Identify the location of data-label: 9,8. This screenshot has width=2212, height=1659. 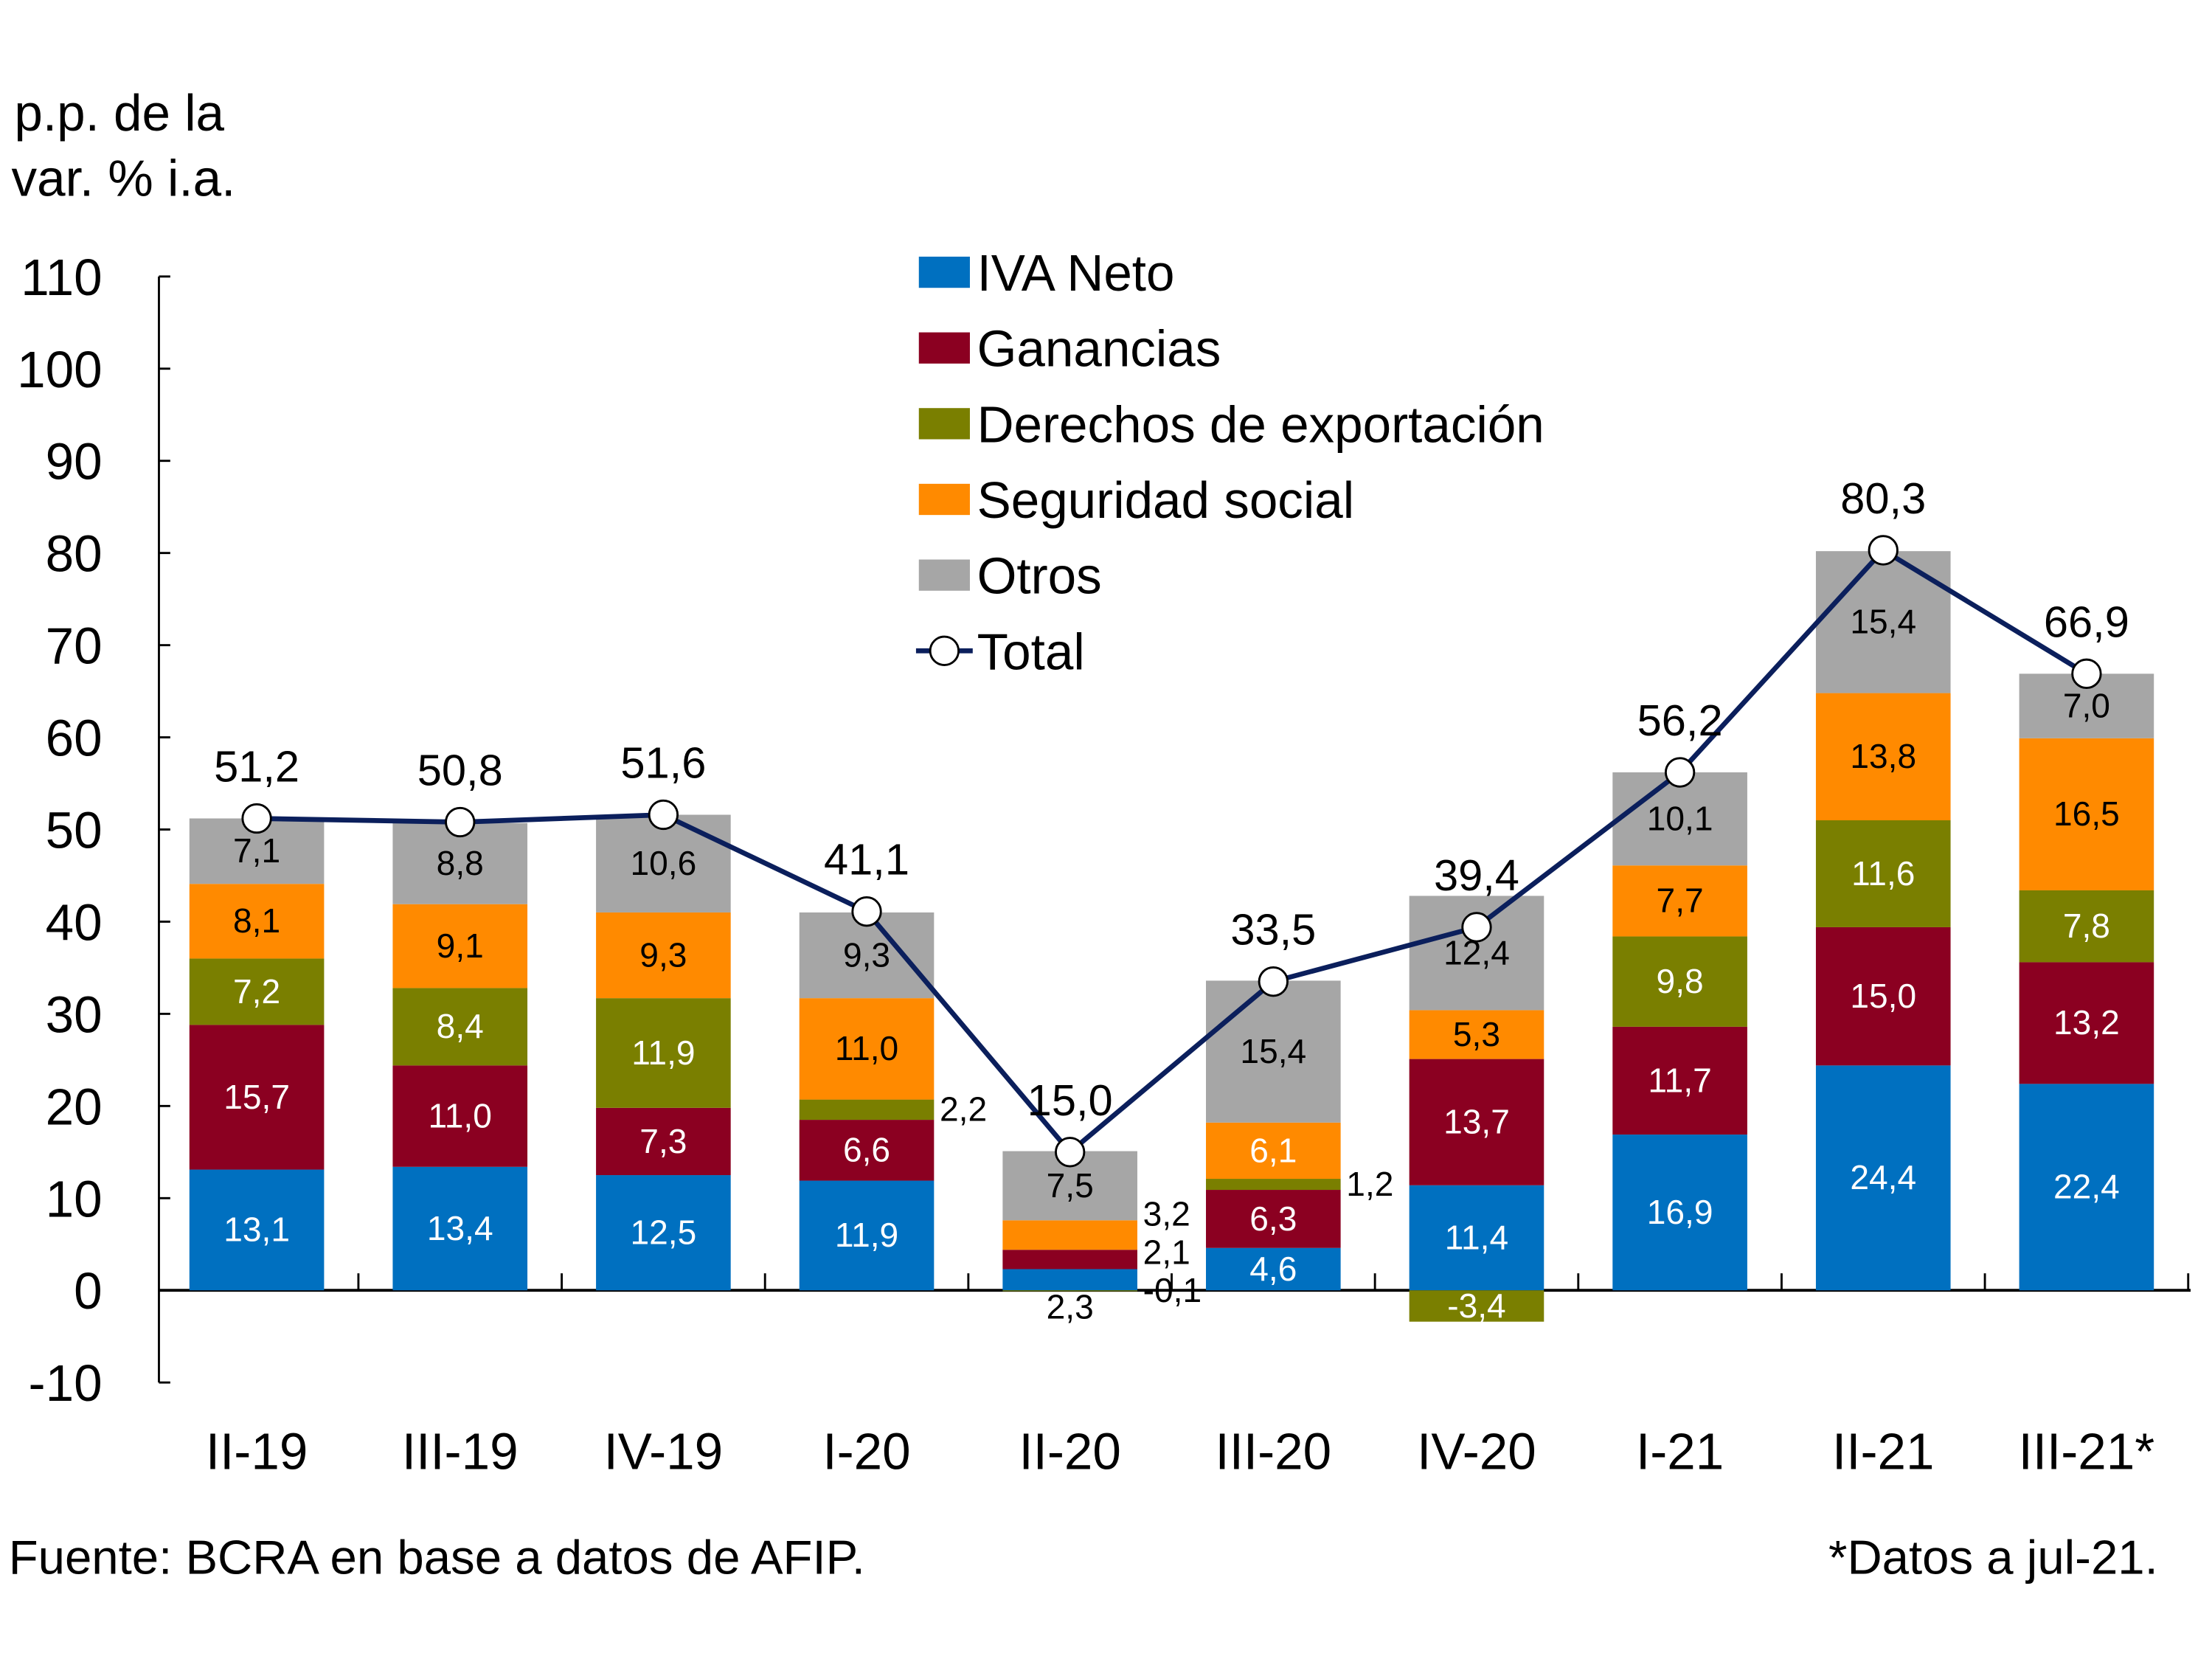
(1680, 981).